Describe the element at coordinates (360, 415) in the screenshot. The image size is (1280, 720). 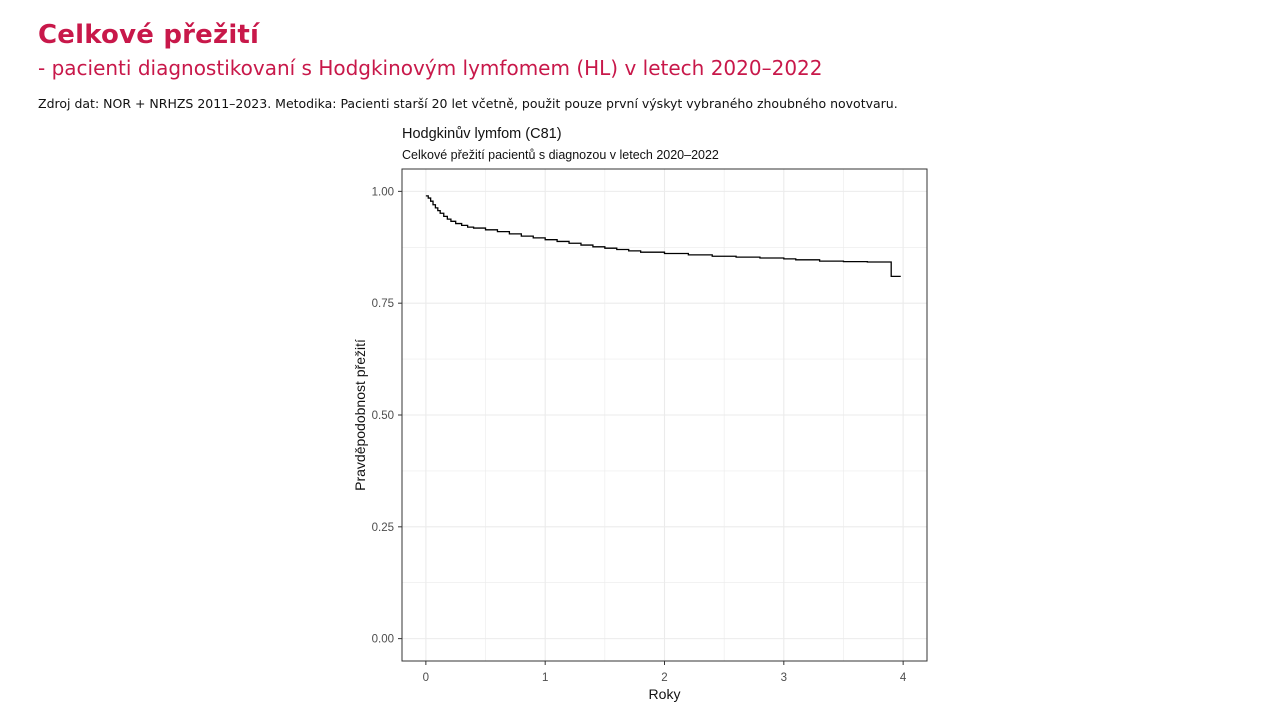
I see `y-axis-label: Pravděpodobnost přežití` at that location.